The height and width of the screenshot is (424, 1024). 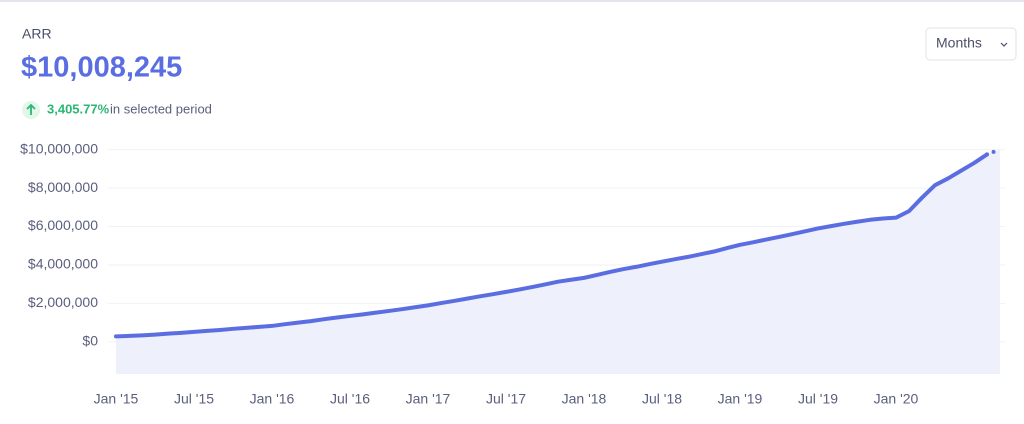 What do you see at coordinates (161, 108) in the screenshot?
I see `change-text: in selected period` at bounding box center [161, 108].